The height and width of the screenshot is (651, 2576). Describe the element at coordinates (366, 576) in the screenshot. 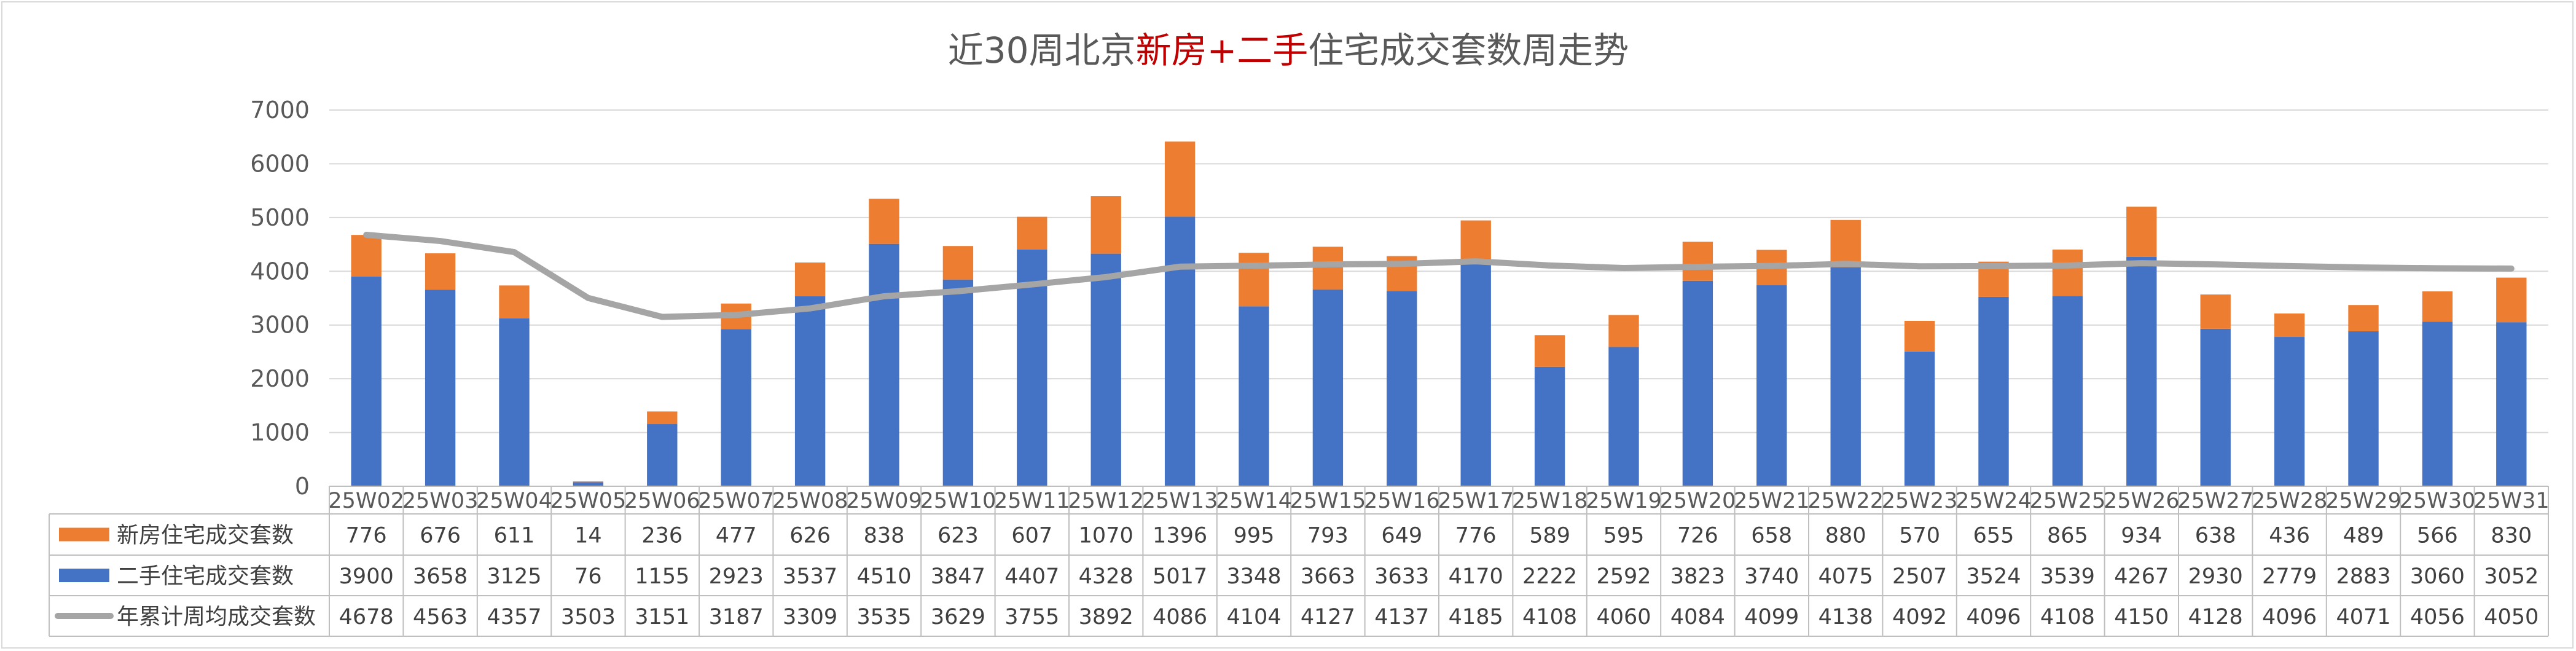

I see `data-label: 3900` at that location.